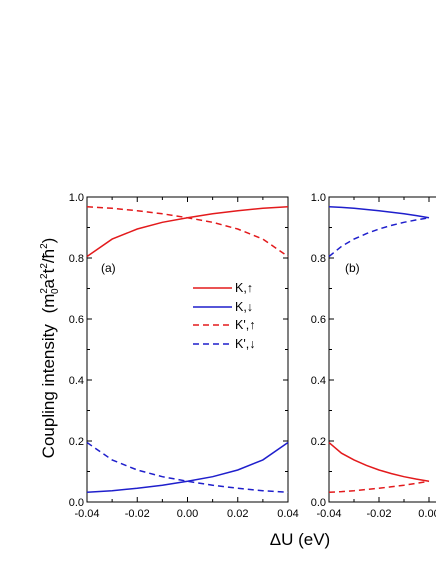  I want to click on x-tick-label-a-2: 0.00, so click(187, 514).